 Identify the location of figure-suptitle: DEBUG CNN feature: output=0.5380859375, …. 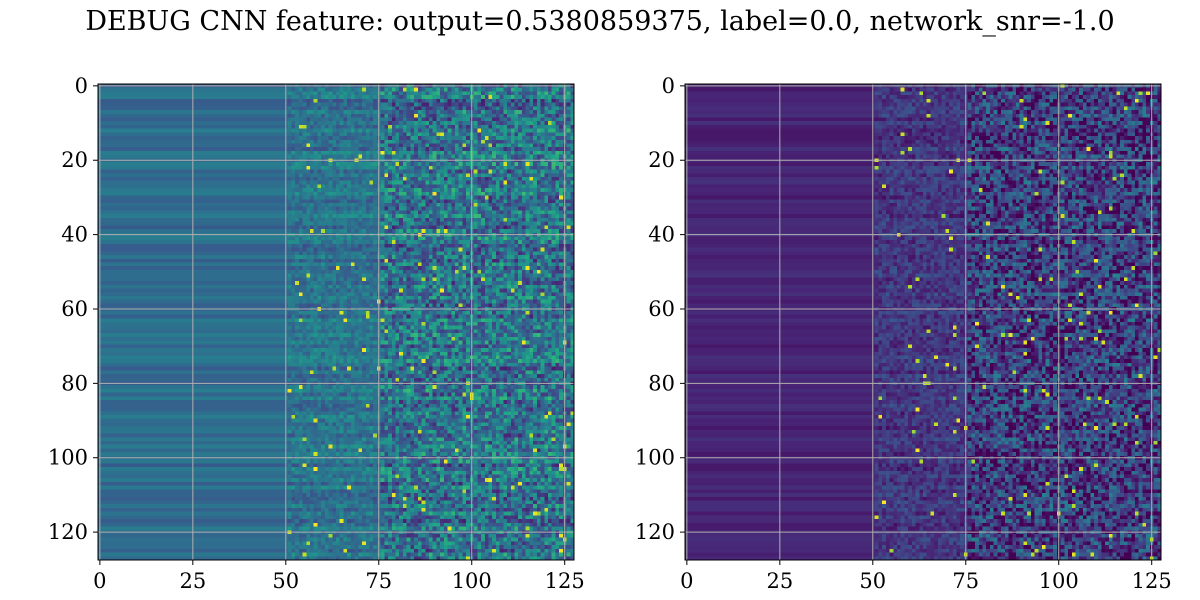
(600, 21).